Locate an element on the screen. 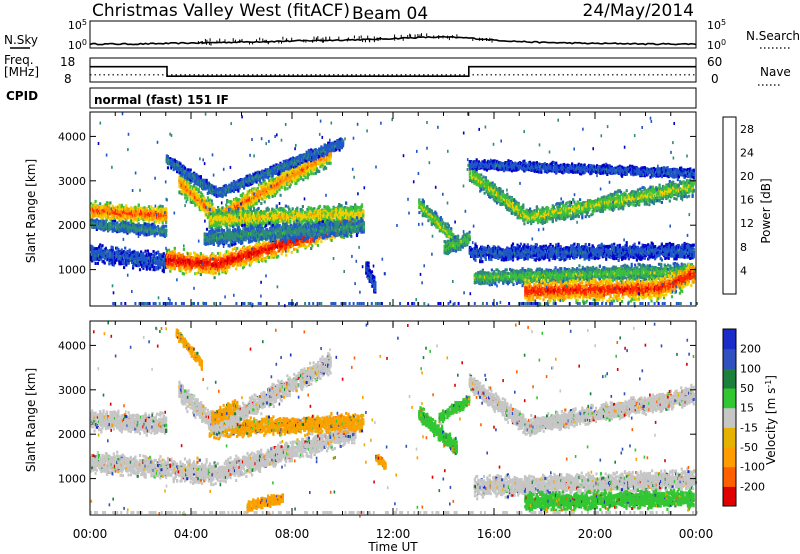 The image size is (800, 554). cpid-label: CPID is located at coordinates (22, 96).